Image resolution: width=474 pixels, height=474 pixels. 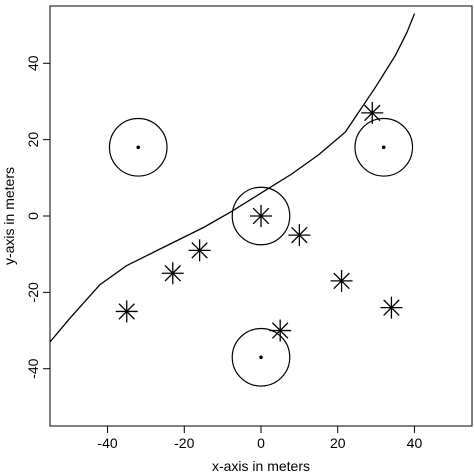 What do you see at coordinates (33, 292) in the screenshot?
I see `y-tick-label: -20` at bounding box center [33, 292].